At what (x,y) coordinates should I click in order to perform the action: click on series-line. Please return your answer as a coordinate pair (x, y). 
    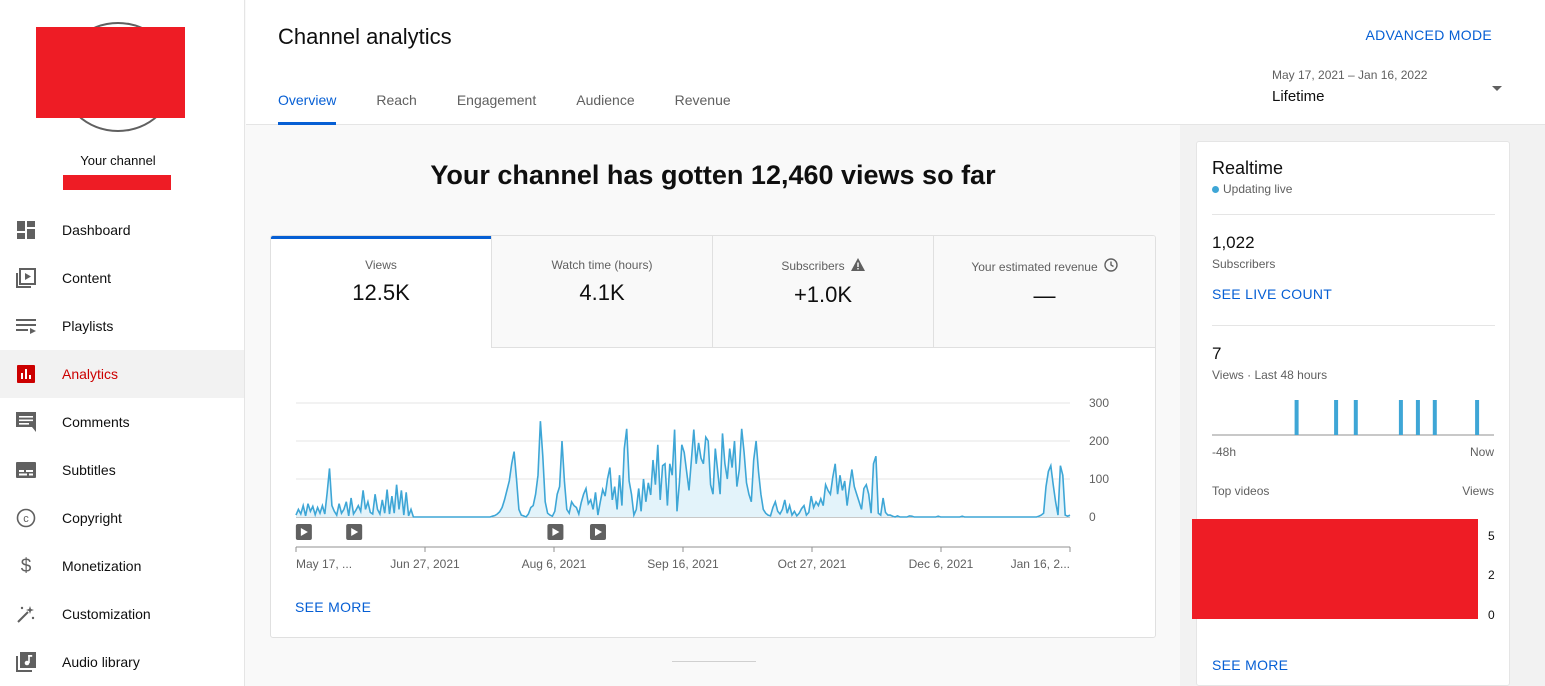
    Looking at the image, I should click on (683, 470).